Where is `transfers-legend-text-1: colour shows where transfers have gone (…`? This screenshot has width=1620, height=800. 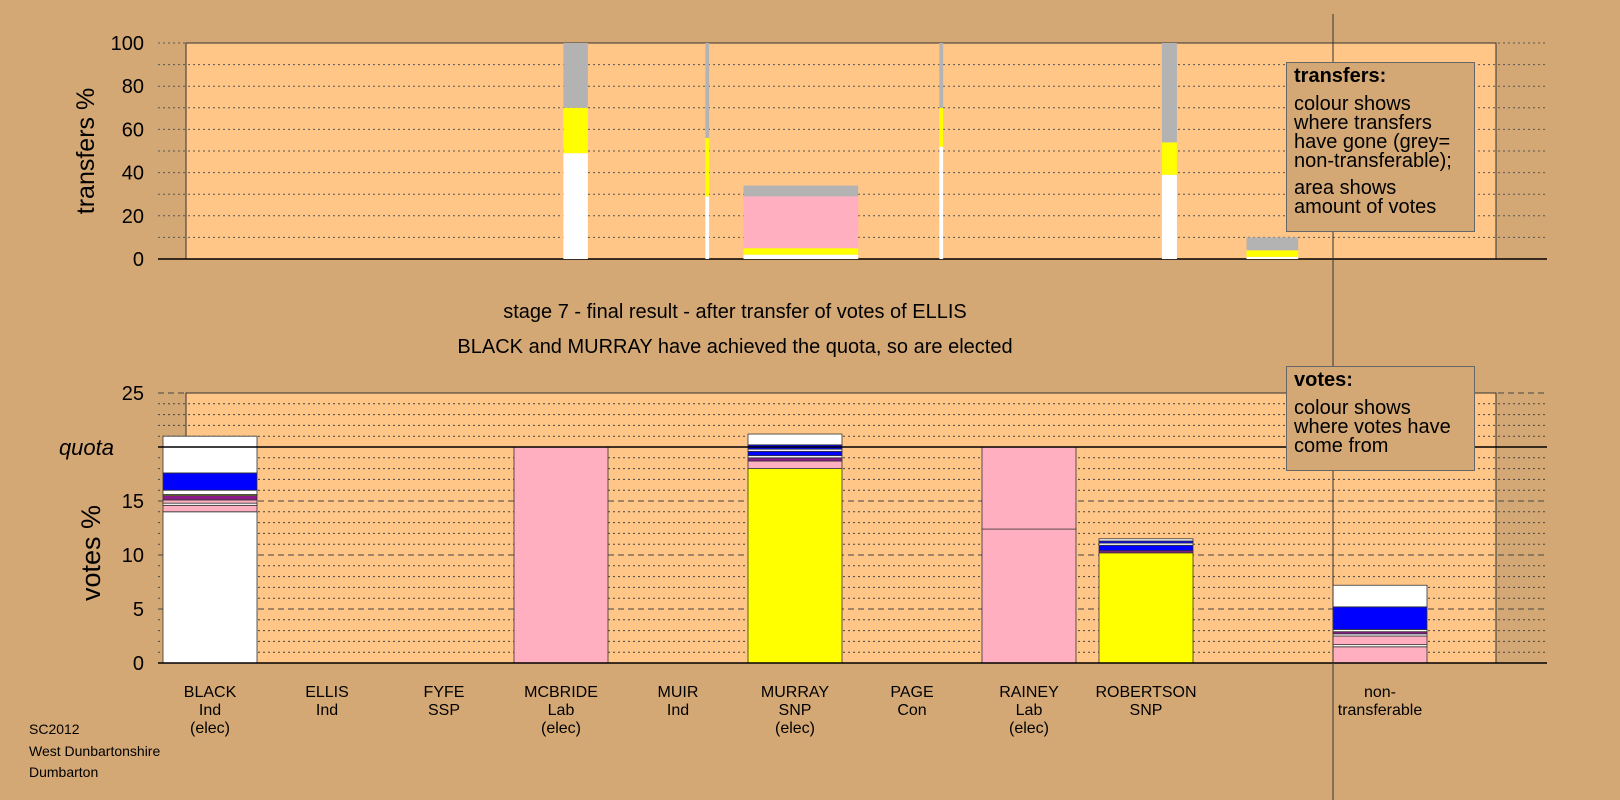 transfers-legend-text-1: colour shows where transfers have gone (… is located at coordinates (1373, 132).